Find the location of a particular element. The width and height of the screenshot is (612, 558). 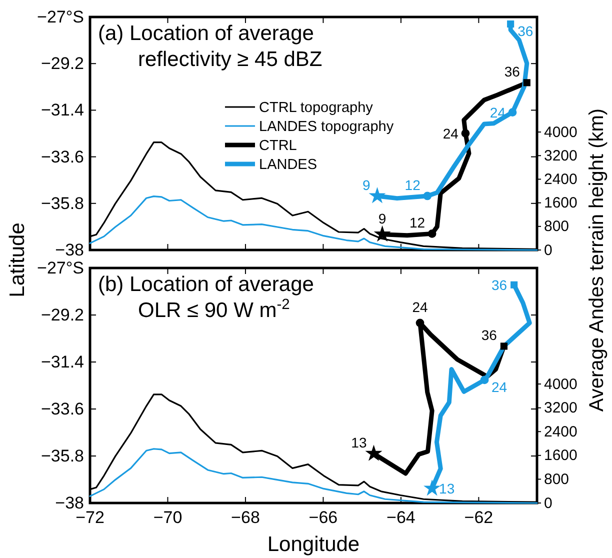

legend-label: CTRL topography is located at coordinates (316, 108).